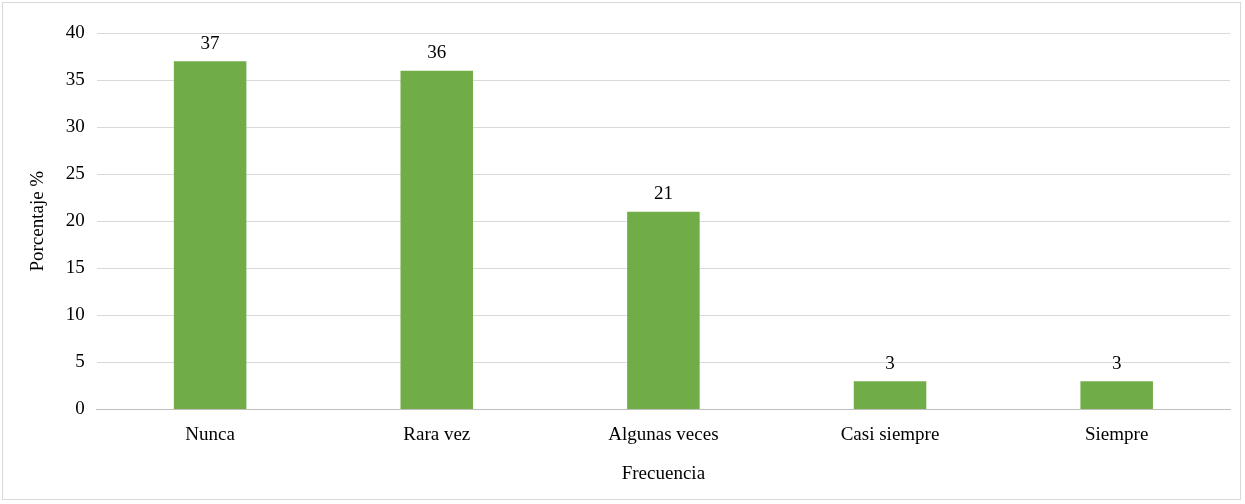  What do you see at coordinates (663, 433) in the screenshot?
I see `x-tick-label: Algunas veces` at bounding box center [663, 433].